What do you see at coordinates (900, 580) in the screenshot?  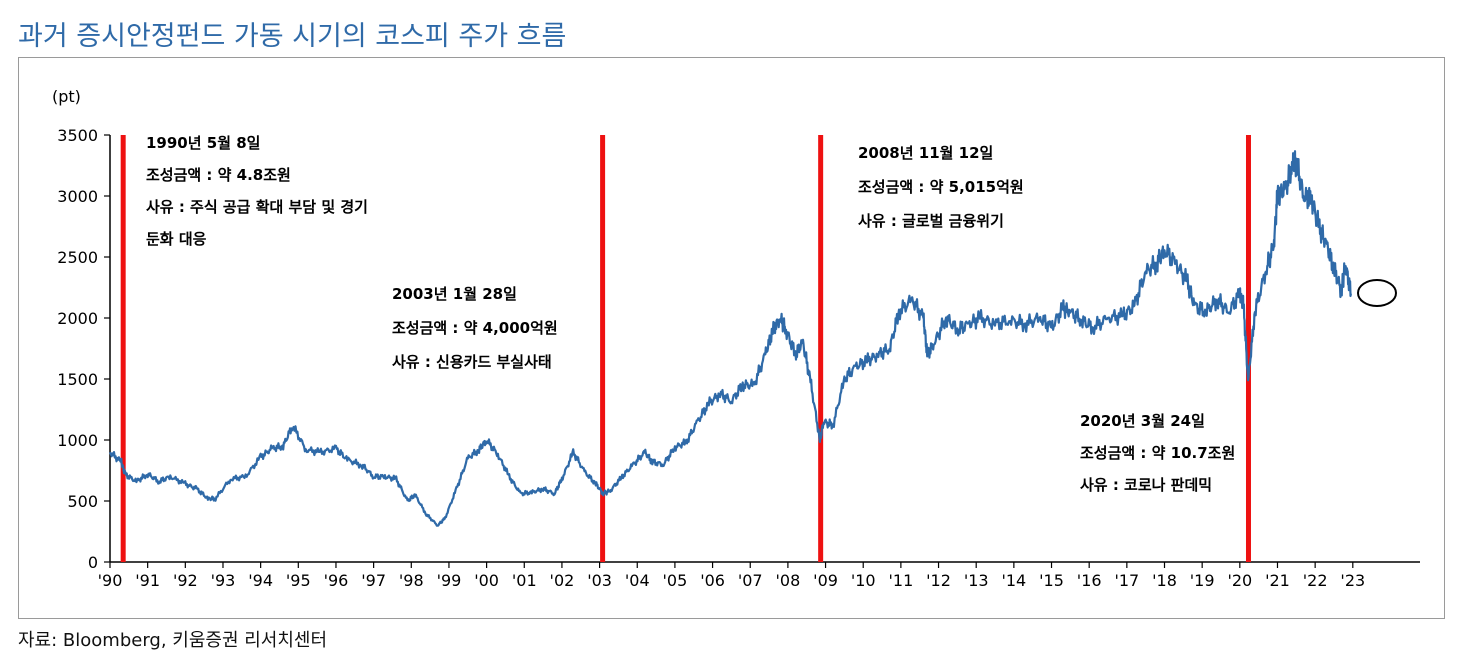 I see `x-tick-label: '11` at bounding box center [900, 580].